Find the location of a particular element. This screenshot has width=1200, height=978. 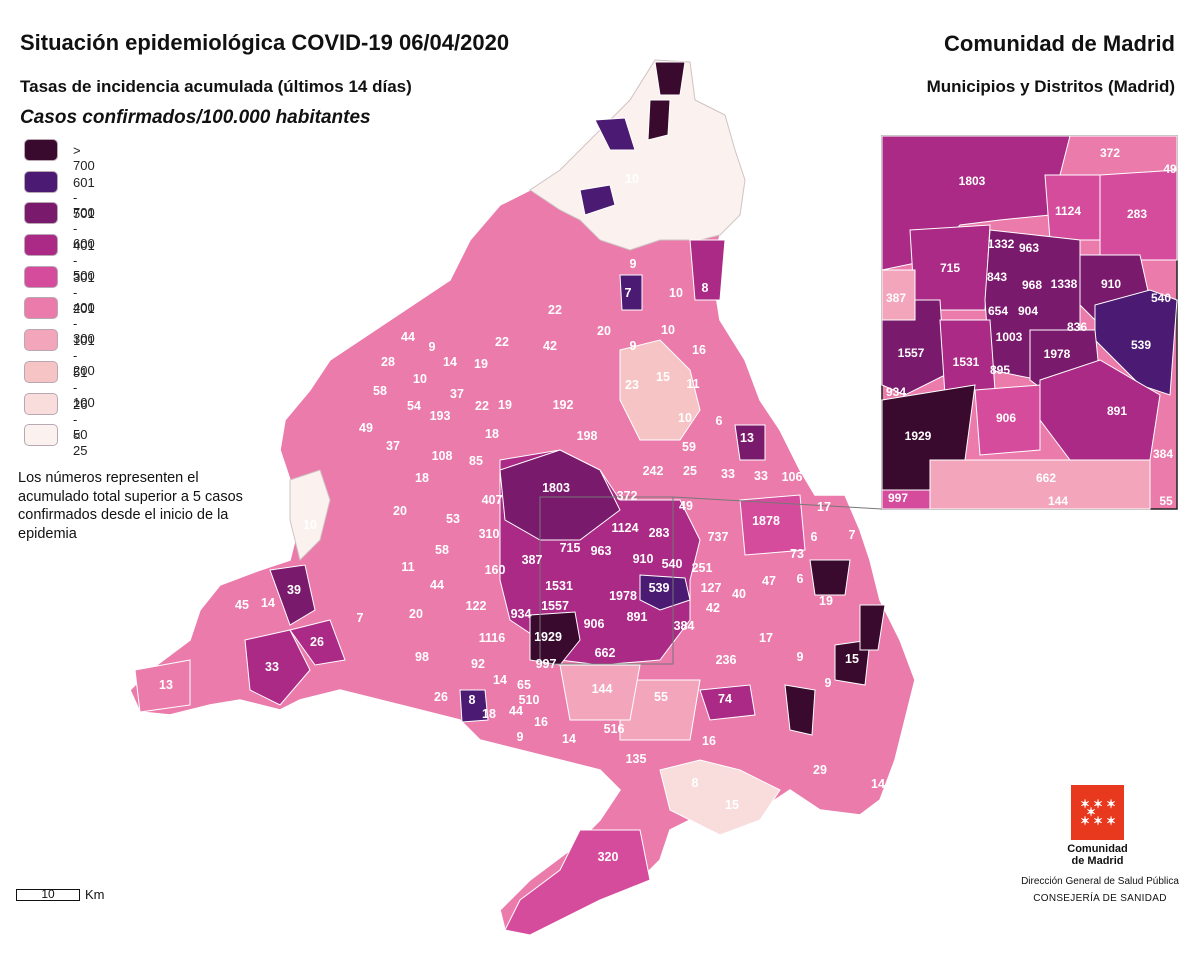

map-count-label: 29 is located at coordinates (820, 770).